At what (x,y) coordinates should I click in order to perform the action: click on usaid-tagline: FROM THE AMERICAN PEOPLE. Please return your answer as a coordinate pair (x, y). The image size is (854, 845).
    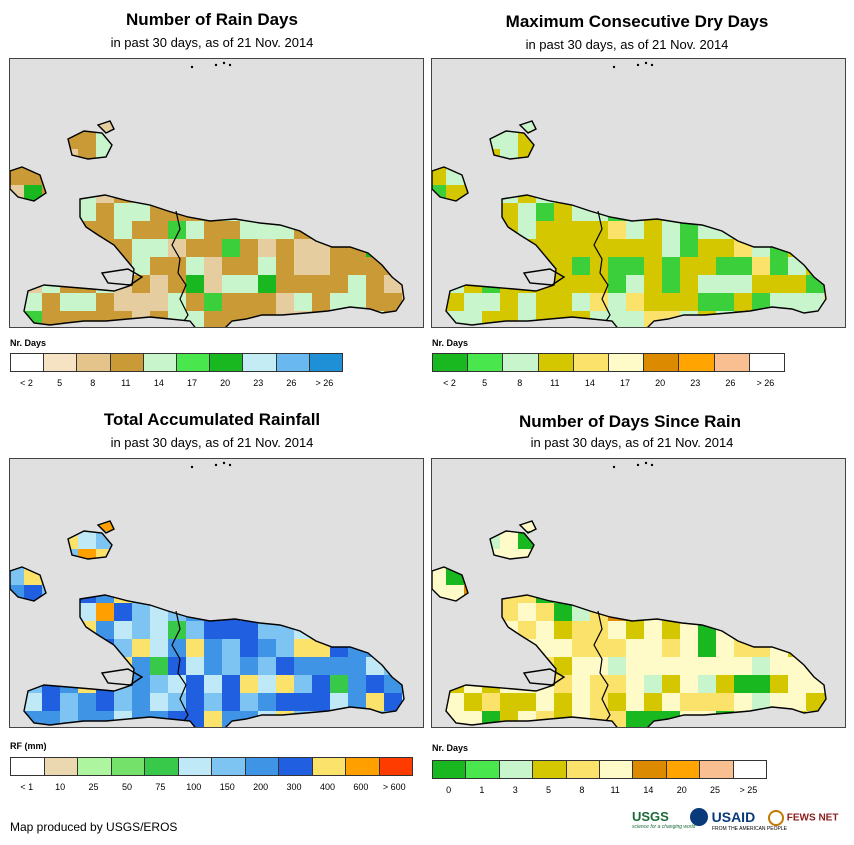
    Looking at the image, I should click on (749, 829).